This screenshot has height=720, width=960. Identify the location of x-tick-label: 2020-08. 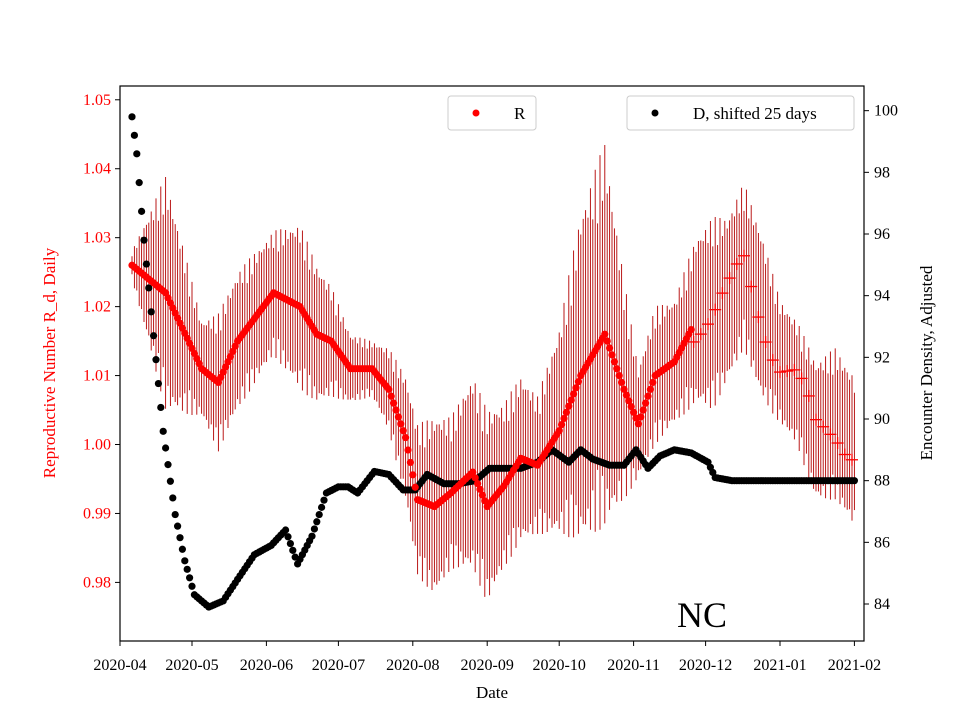
(412, 665).